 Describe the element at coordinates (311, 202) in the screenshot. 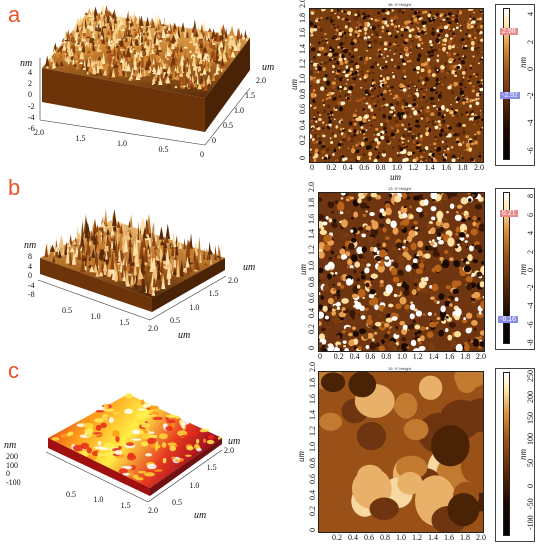

I see `map-y-tick: 1.8` at that location.